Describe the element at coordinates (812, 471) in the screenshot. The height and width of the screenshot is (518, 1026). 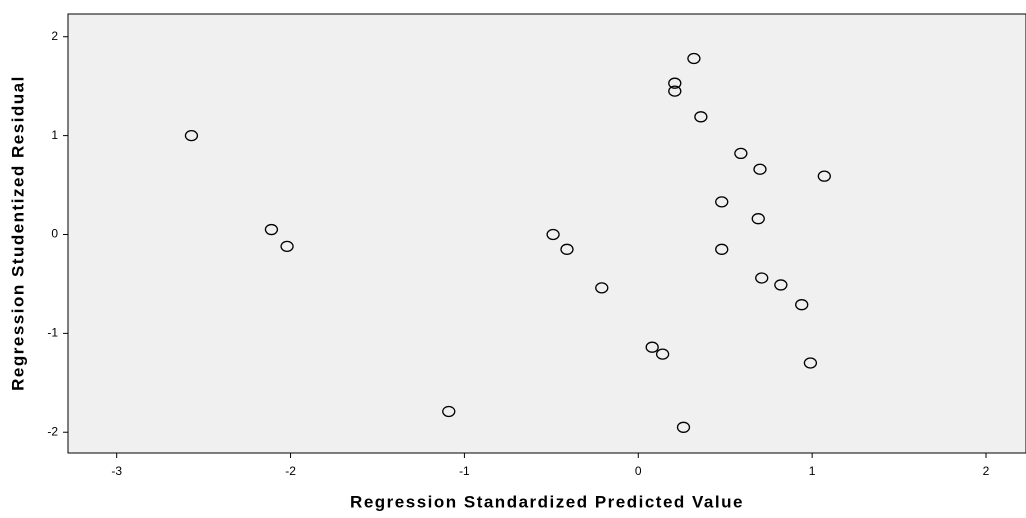
I see `x-tick-label: 1` at that location.